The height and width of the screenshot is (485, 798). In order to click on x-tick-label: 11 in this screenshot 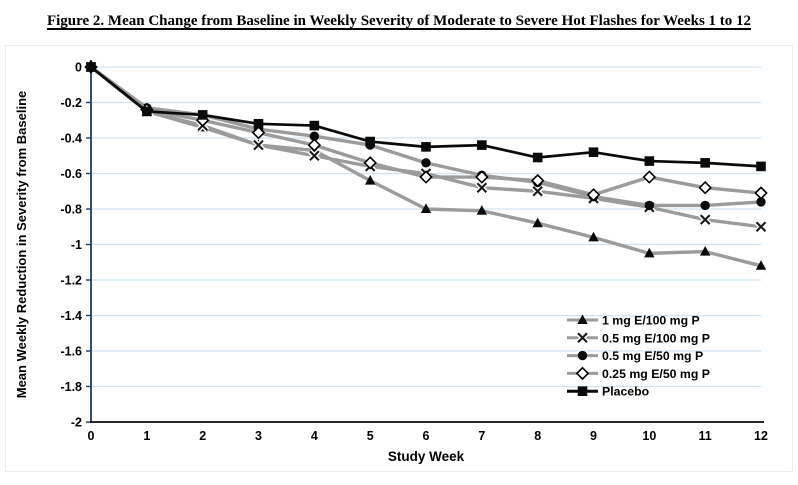, I will do `click(705, 436)`.